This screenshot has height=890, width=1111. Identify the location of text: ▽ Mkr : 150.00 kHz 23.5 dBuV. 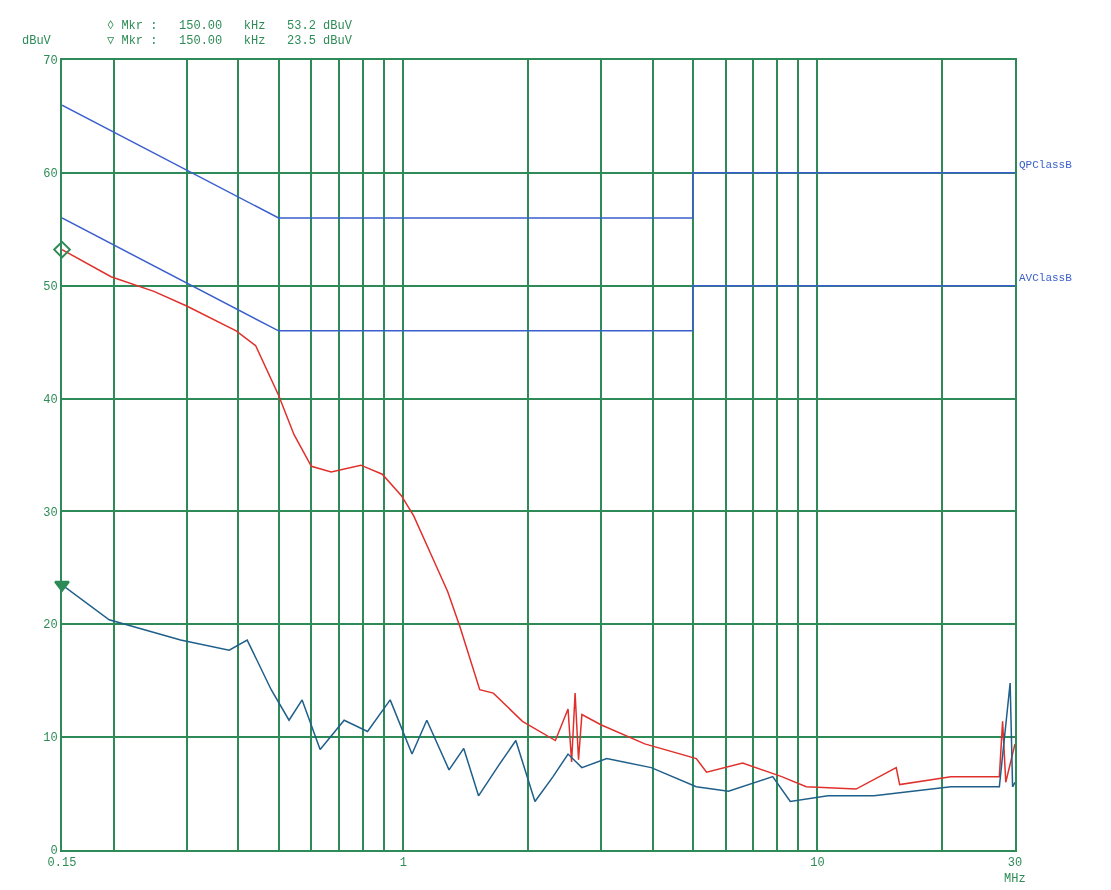
(230, 41).